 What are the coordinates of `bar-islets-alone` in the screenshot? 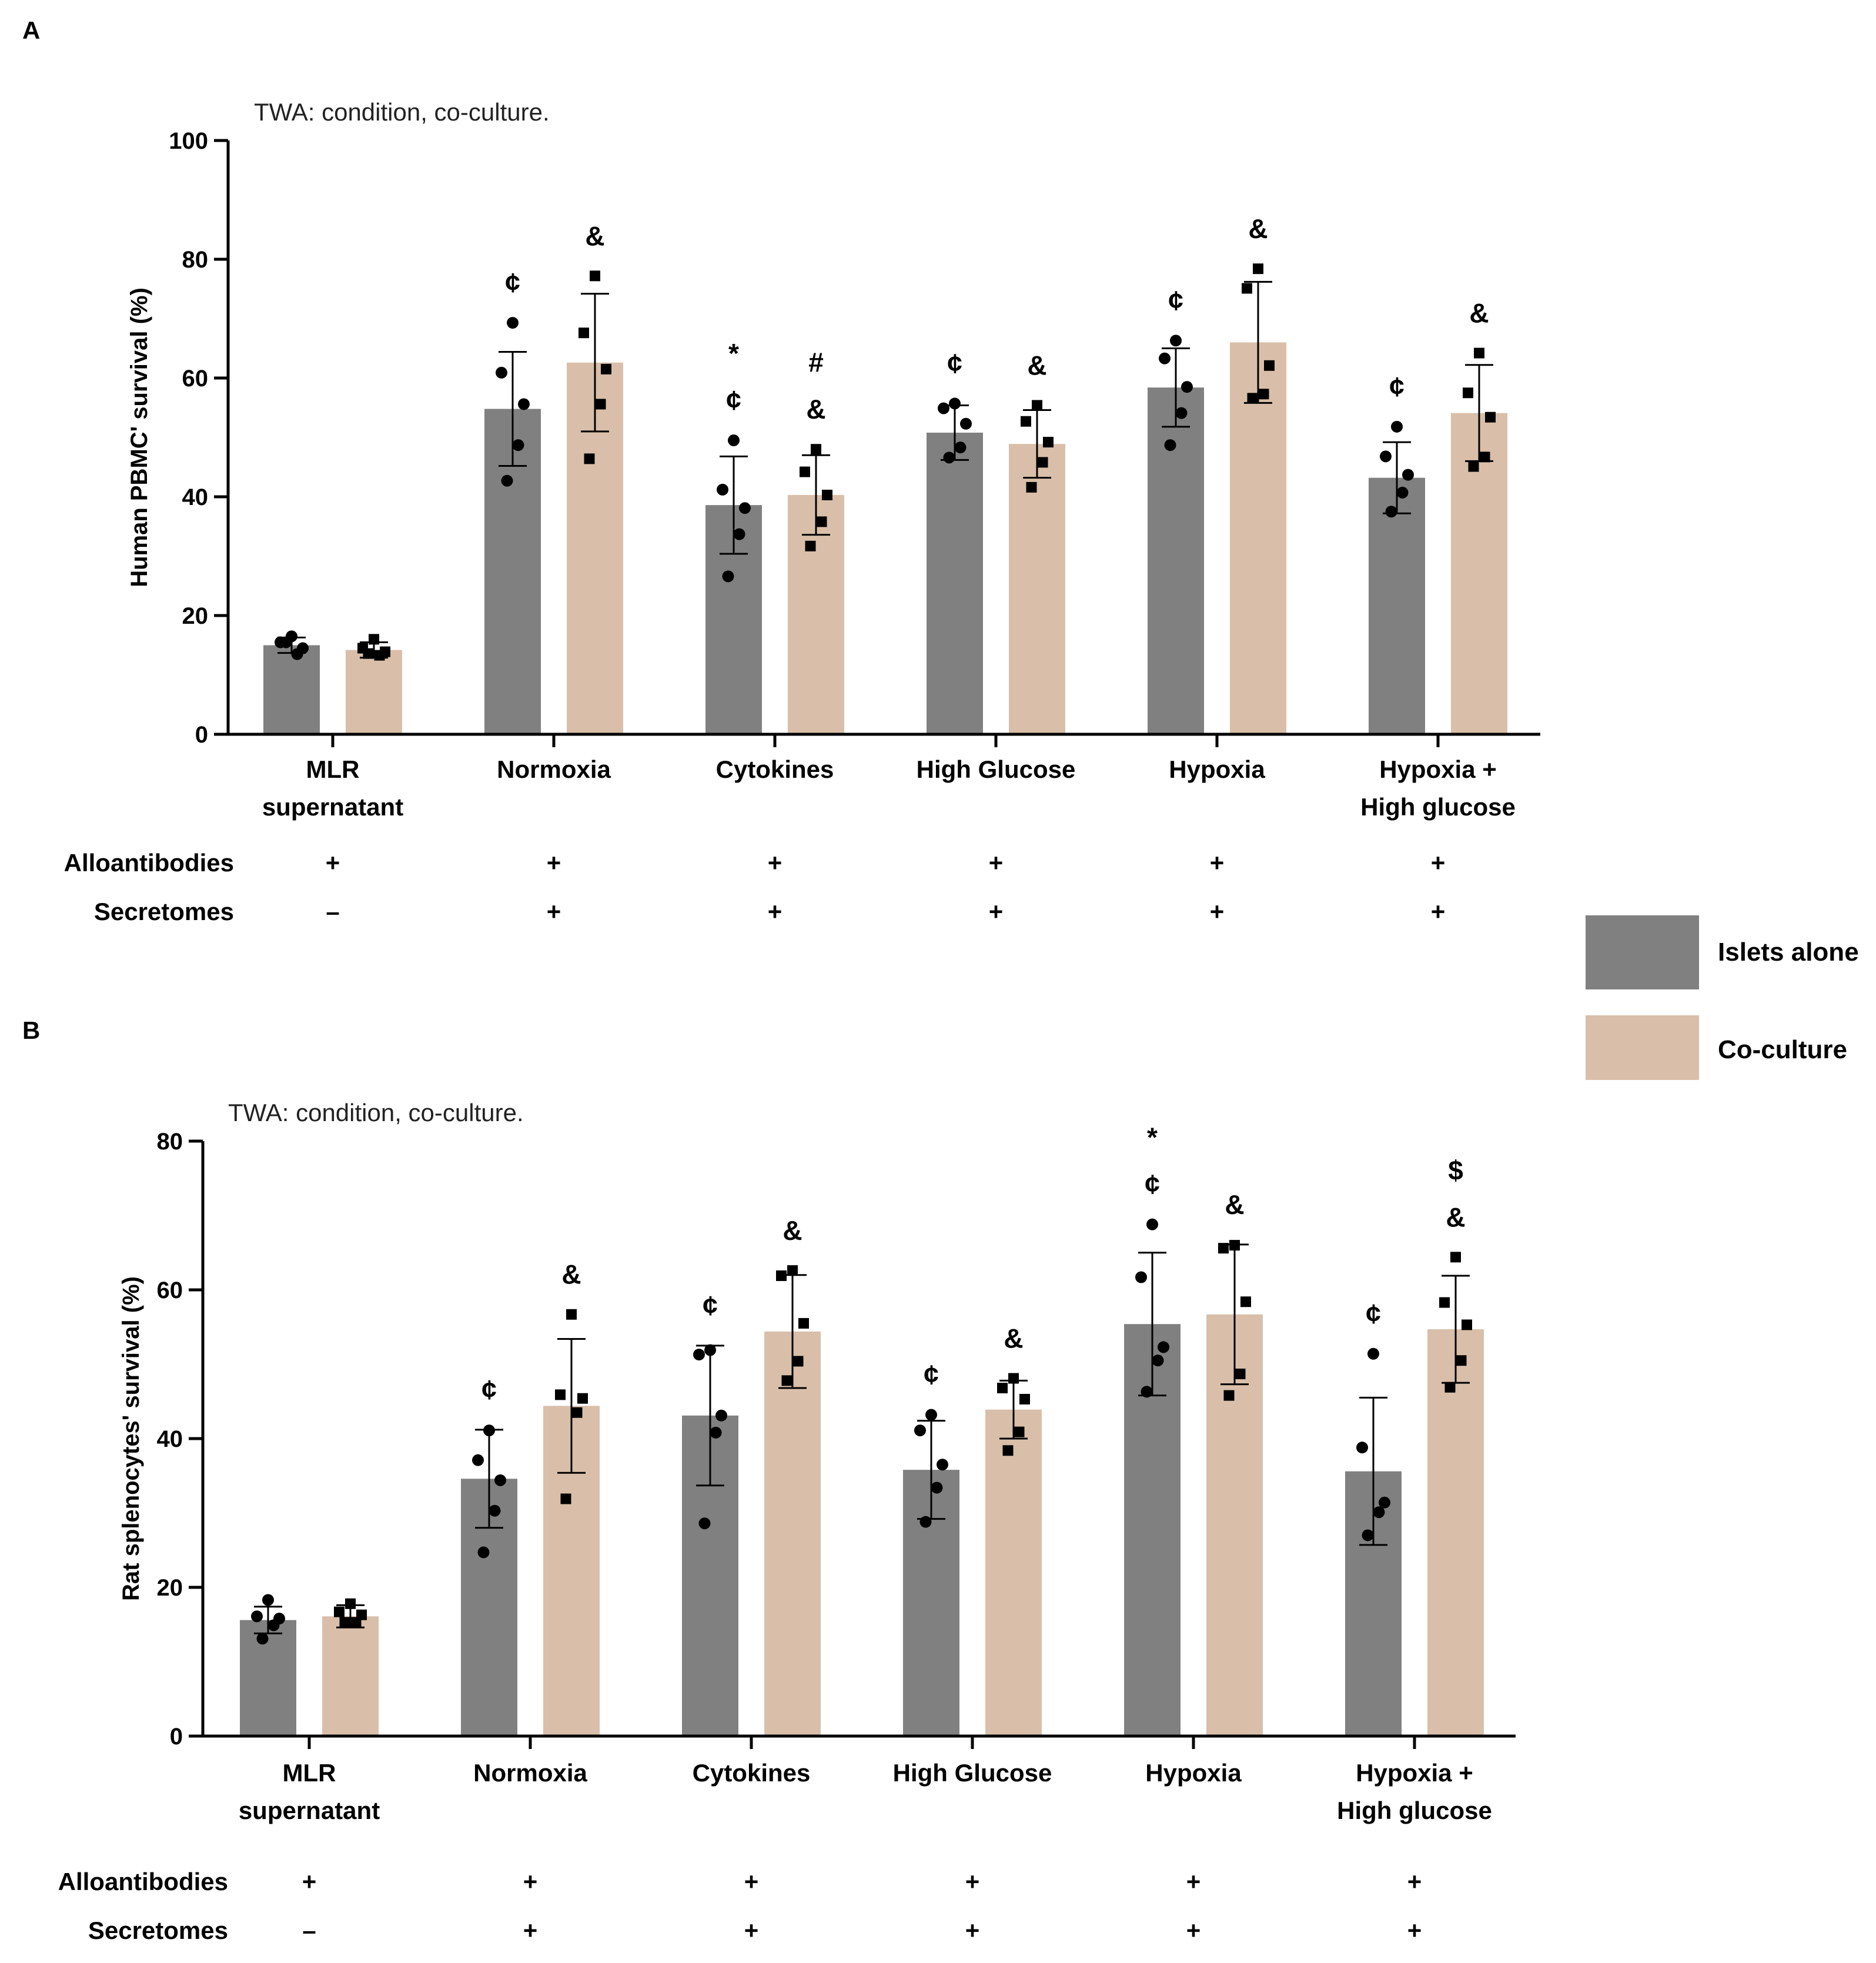 It's located at (955, 583).